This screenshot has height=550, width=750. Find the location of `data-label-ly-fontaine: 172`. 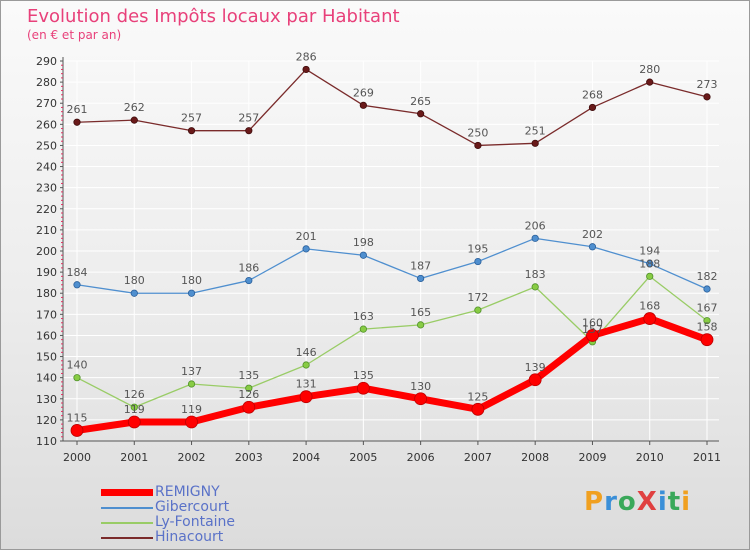

data-label-ly-fontaine: 172 is located at coordinates (477, 297).